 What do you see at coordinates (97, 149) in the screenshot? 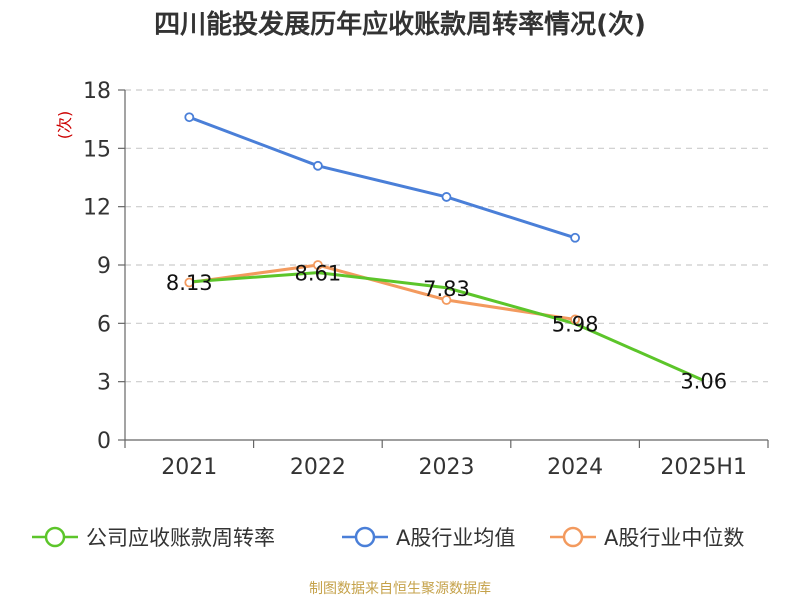
I see `y-tick-label: 15` at bounding box center [97, 149].